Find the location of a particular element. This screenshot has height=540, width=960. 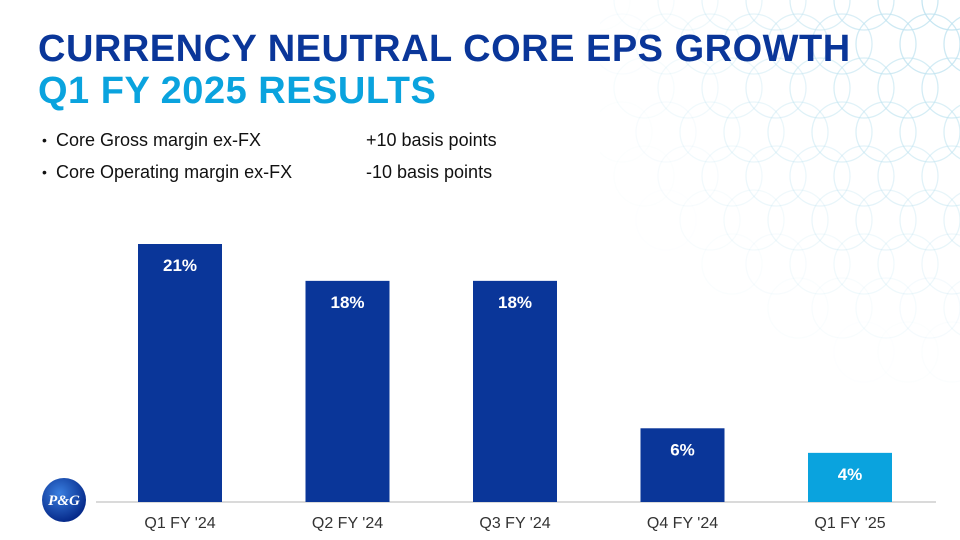

bar-data-label: 21% is located at coordinates (180, 265).